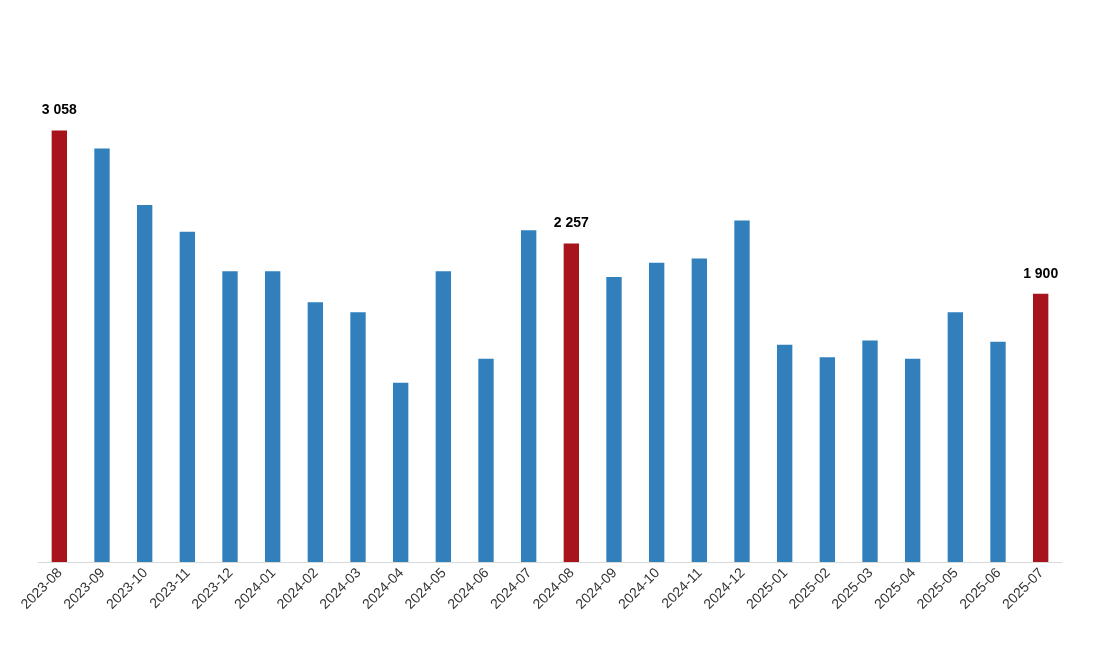  I want to click on data-label: 3 058, so click(59, 109).